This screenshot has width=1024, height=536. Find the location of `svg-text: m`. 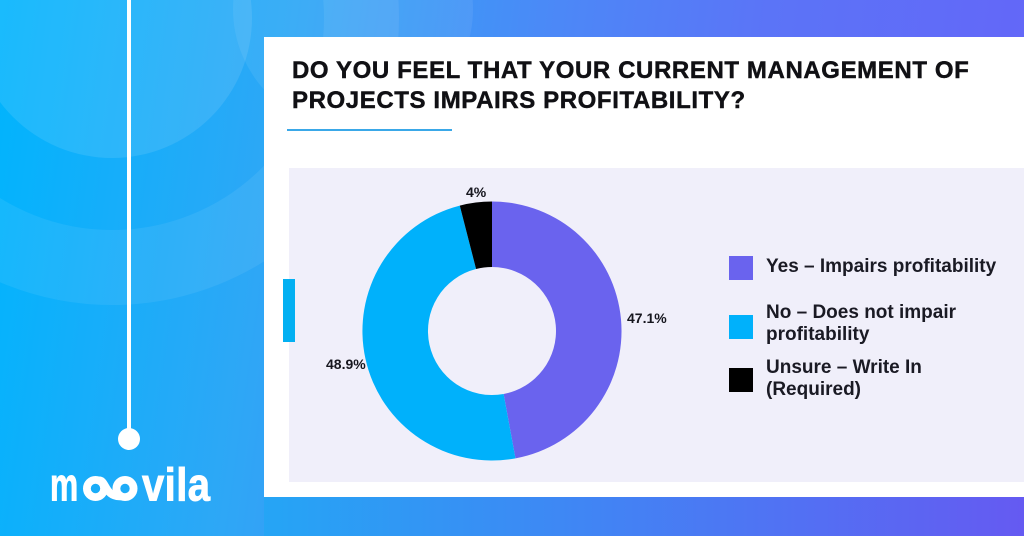

svg-text: m is located at coordinates (64, 485).